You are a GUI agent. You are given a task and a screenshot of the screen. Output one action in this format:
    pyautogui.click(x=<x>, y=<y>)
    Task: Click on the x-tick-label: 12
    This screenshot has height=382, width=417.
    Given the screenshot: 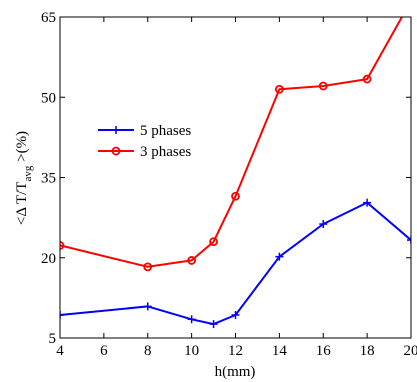 What is the action you would take?
    pyautogui.click(x=235, y=351)
    